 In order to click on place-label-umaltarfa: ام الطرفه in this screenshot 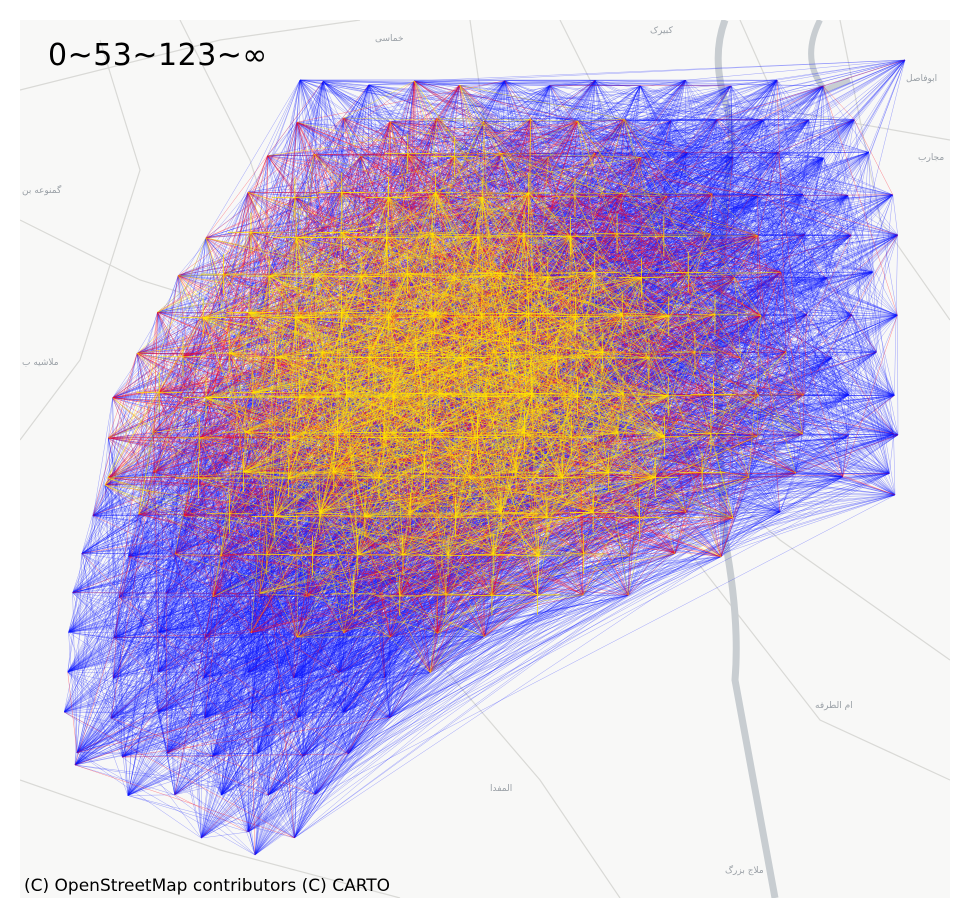, I will do `click(834, 706)`.